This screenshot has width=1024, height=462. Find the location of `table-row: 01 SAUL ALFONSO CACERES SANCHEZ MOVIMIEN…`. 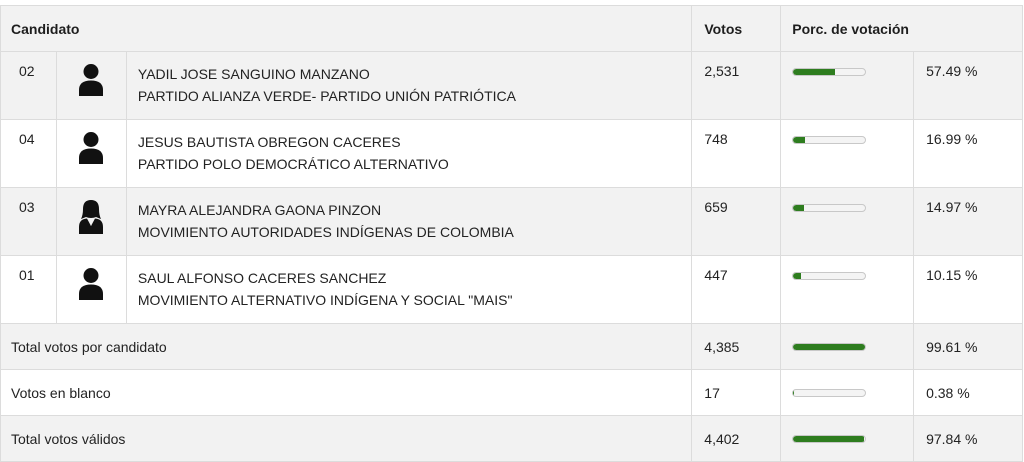

table-row: 01 SAUL ALFONSO CACERES SANCHEZ MOVIMIEN… is located at coordinates (512, 290).